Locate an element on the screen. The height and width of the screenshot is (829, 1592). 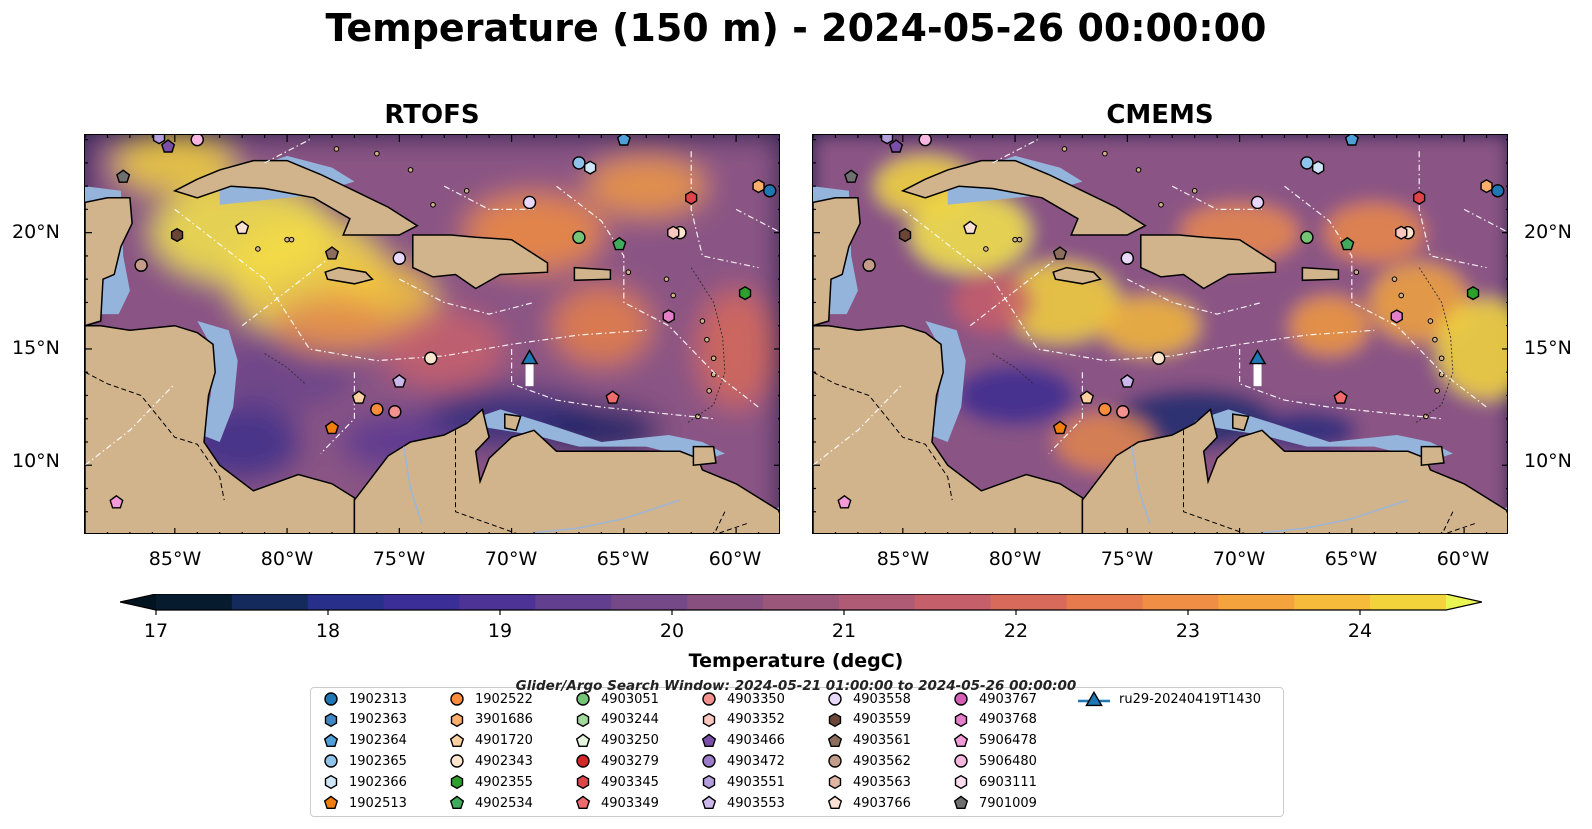
lon-label-75w: 75°W is located at coordinates (1127, 559).